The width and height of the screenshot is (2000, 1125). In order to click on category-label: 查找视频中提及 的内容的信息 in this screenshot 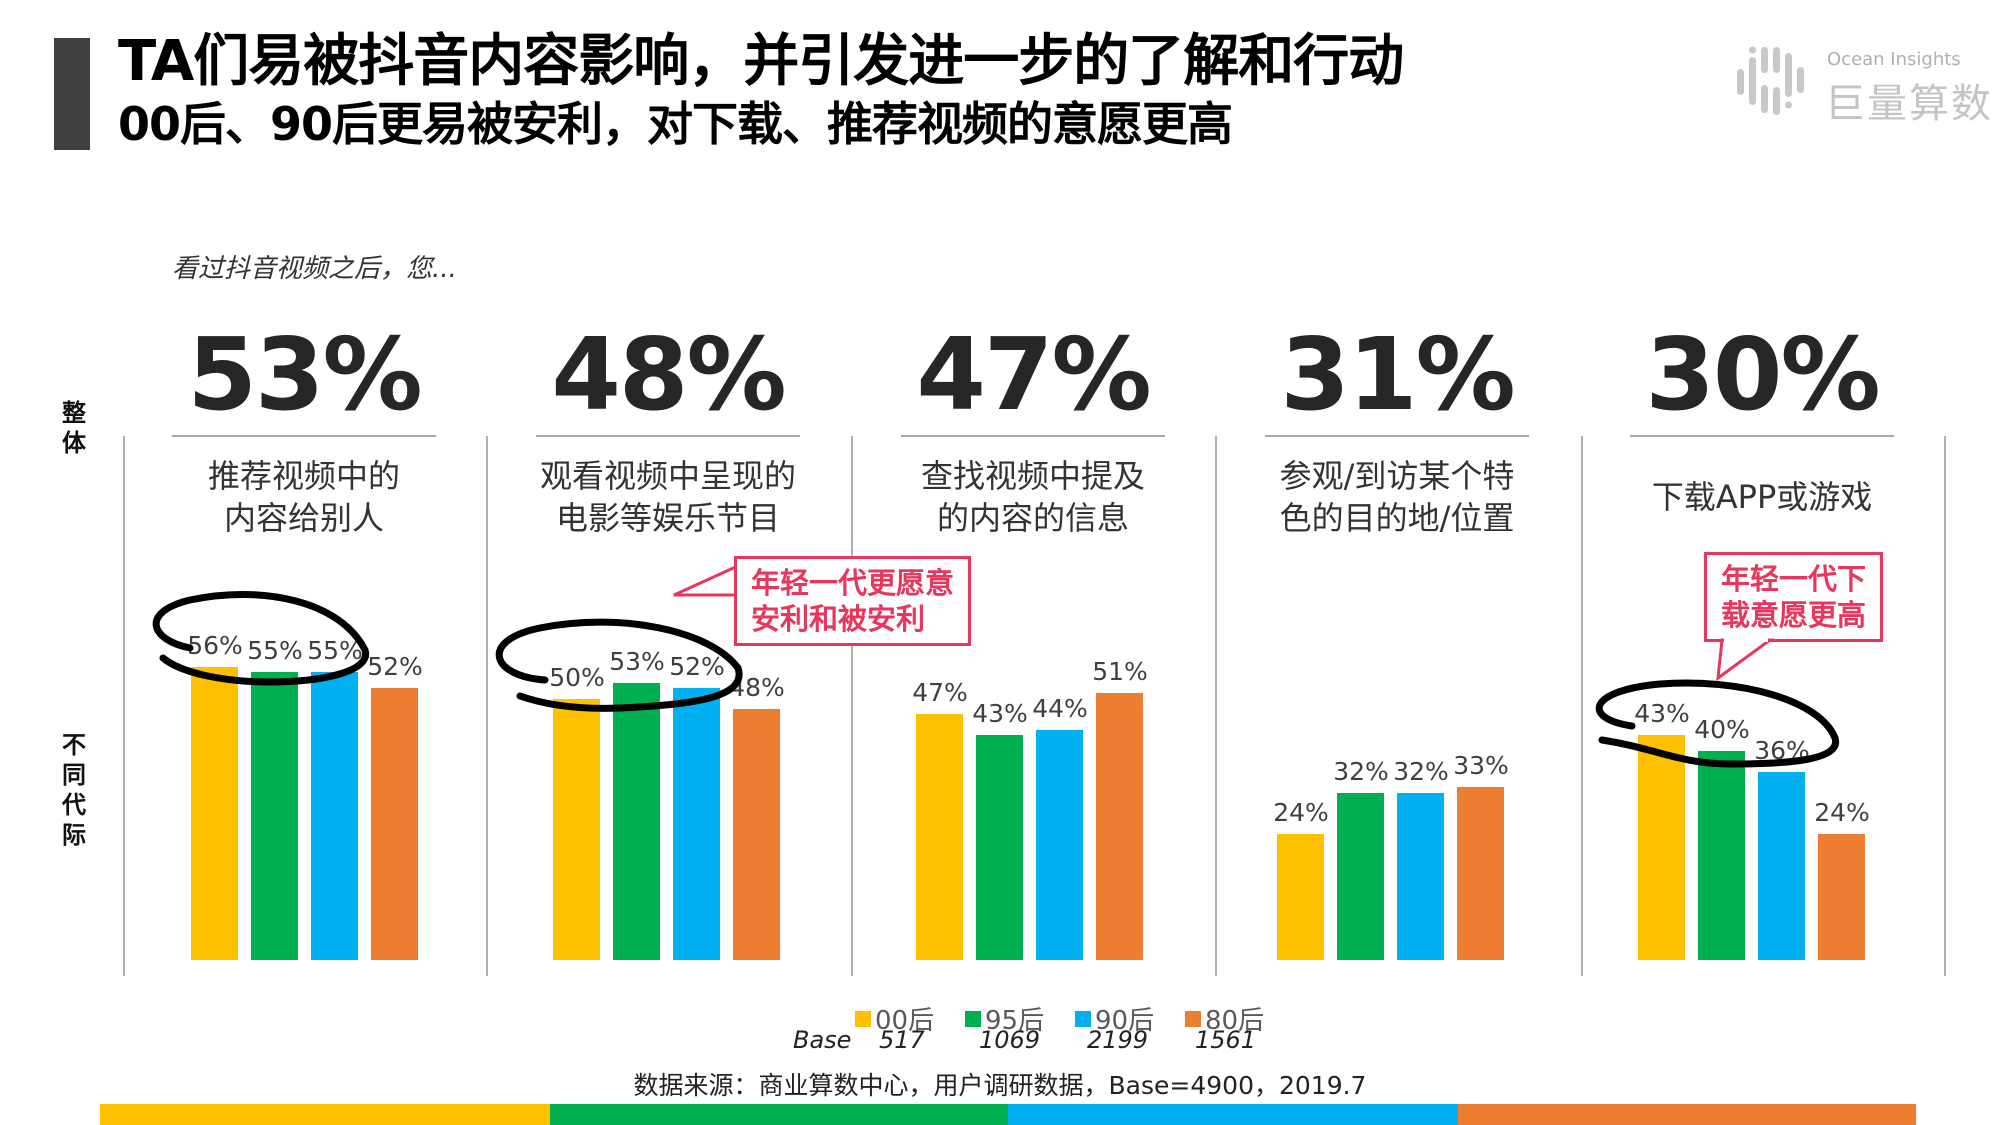, I will do `click(1032, 497)`.